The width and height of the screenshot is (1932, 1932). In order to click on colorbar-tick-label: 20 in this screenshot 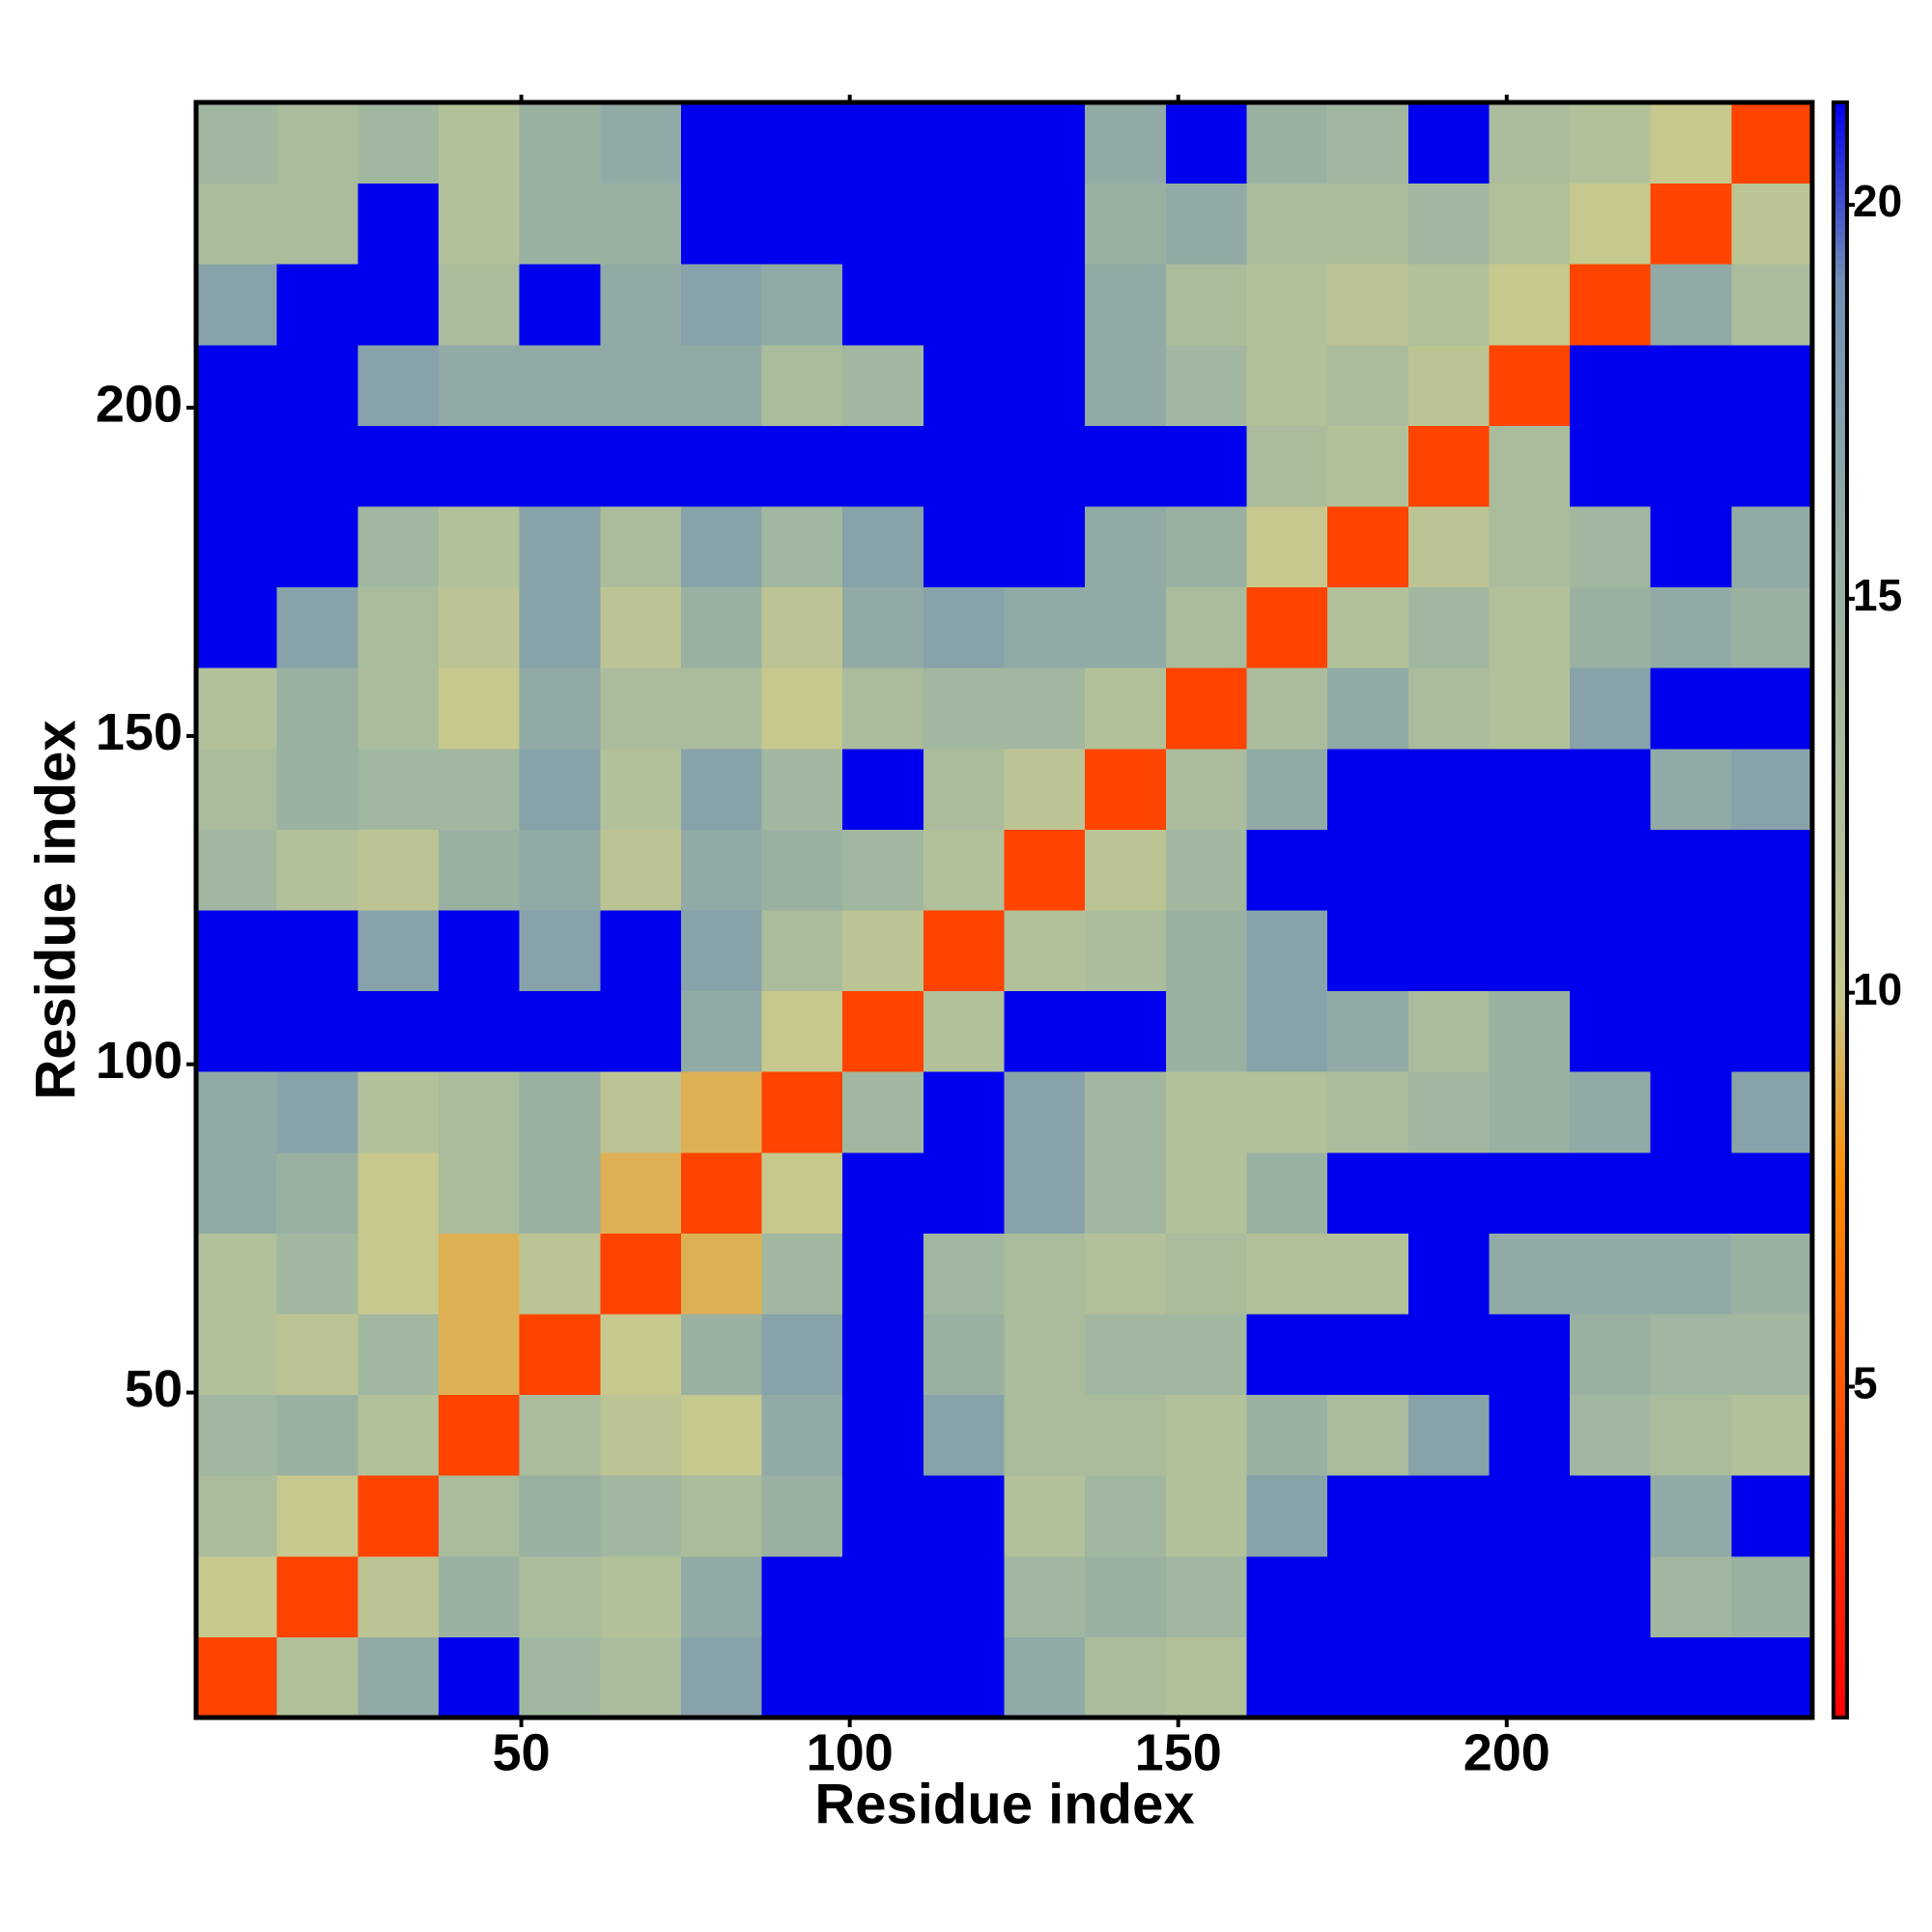, I will do `click(1877, 201)`.